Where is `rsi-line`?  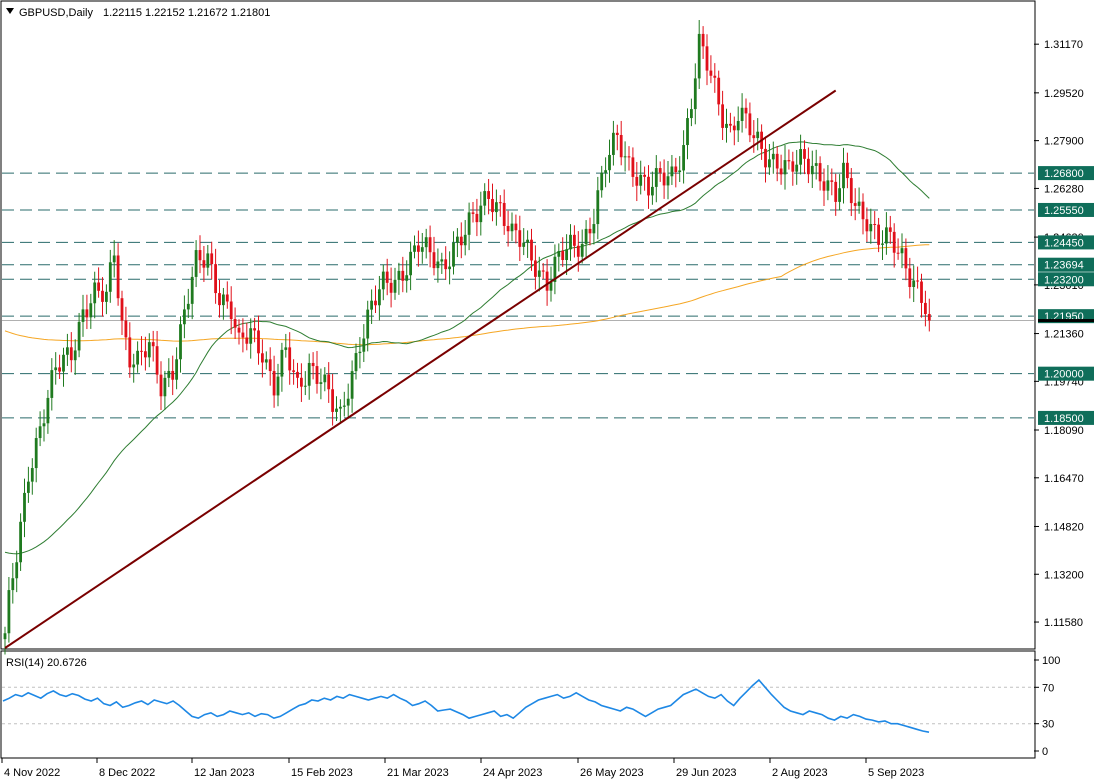 rsi-line is located at coordinates (466, 705).